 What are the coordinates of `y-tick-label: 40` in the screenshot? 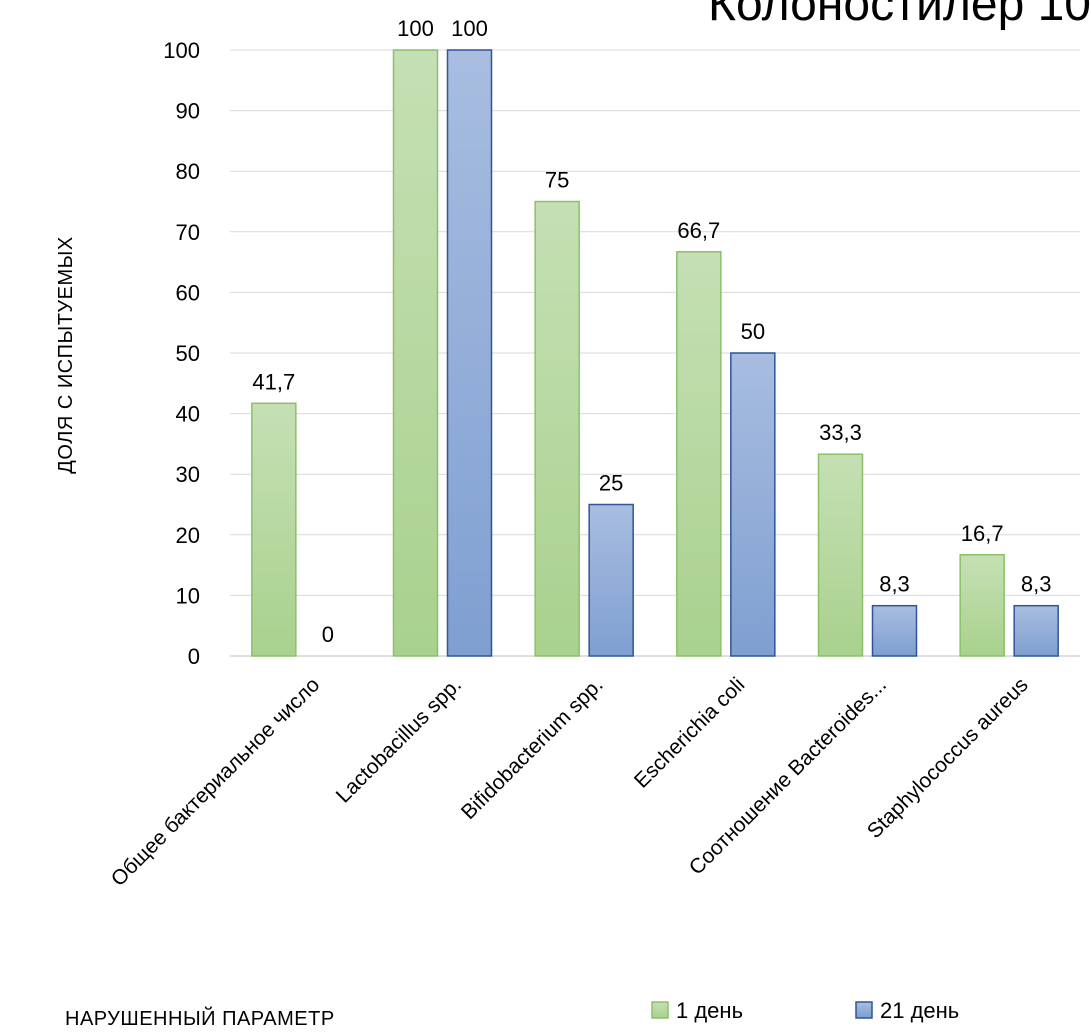 It's located at (188, 414).